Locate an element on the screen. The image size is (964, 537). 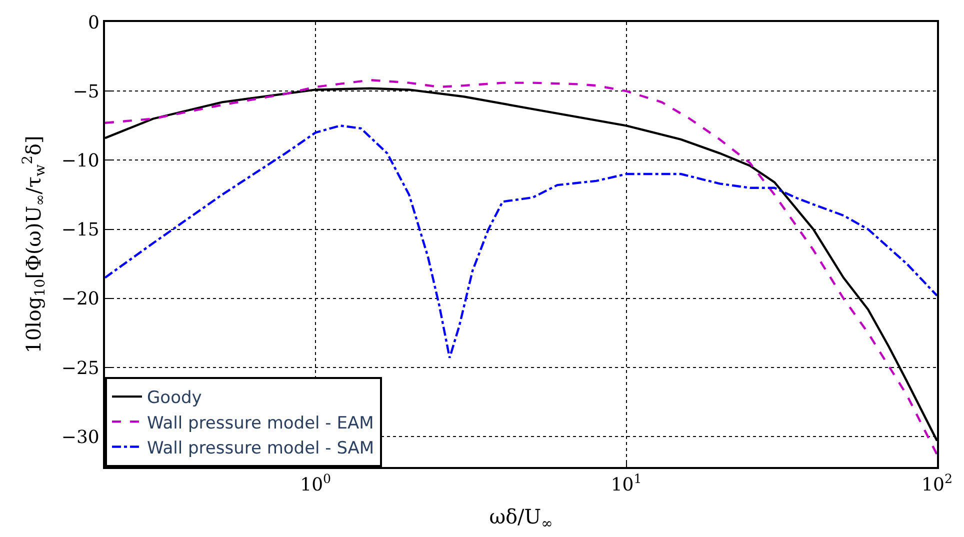
x-tick-label: 10$^{2}$ is located at coordinates (937, 483).